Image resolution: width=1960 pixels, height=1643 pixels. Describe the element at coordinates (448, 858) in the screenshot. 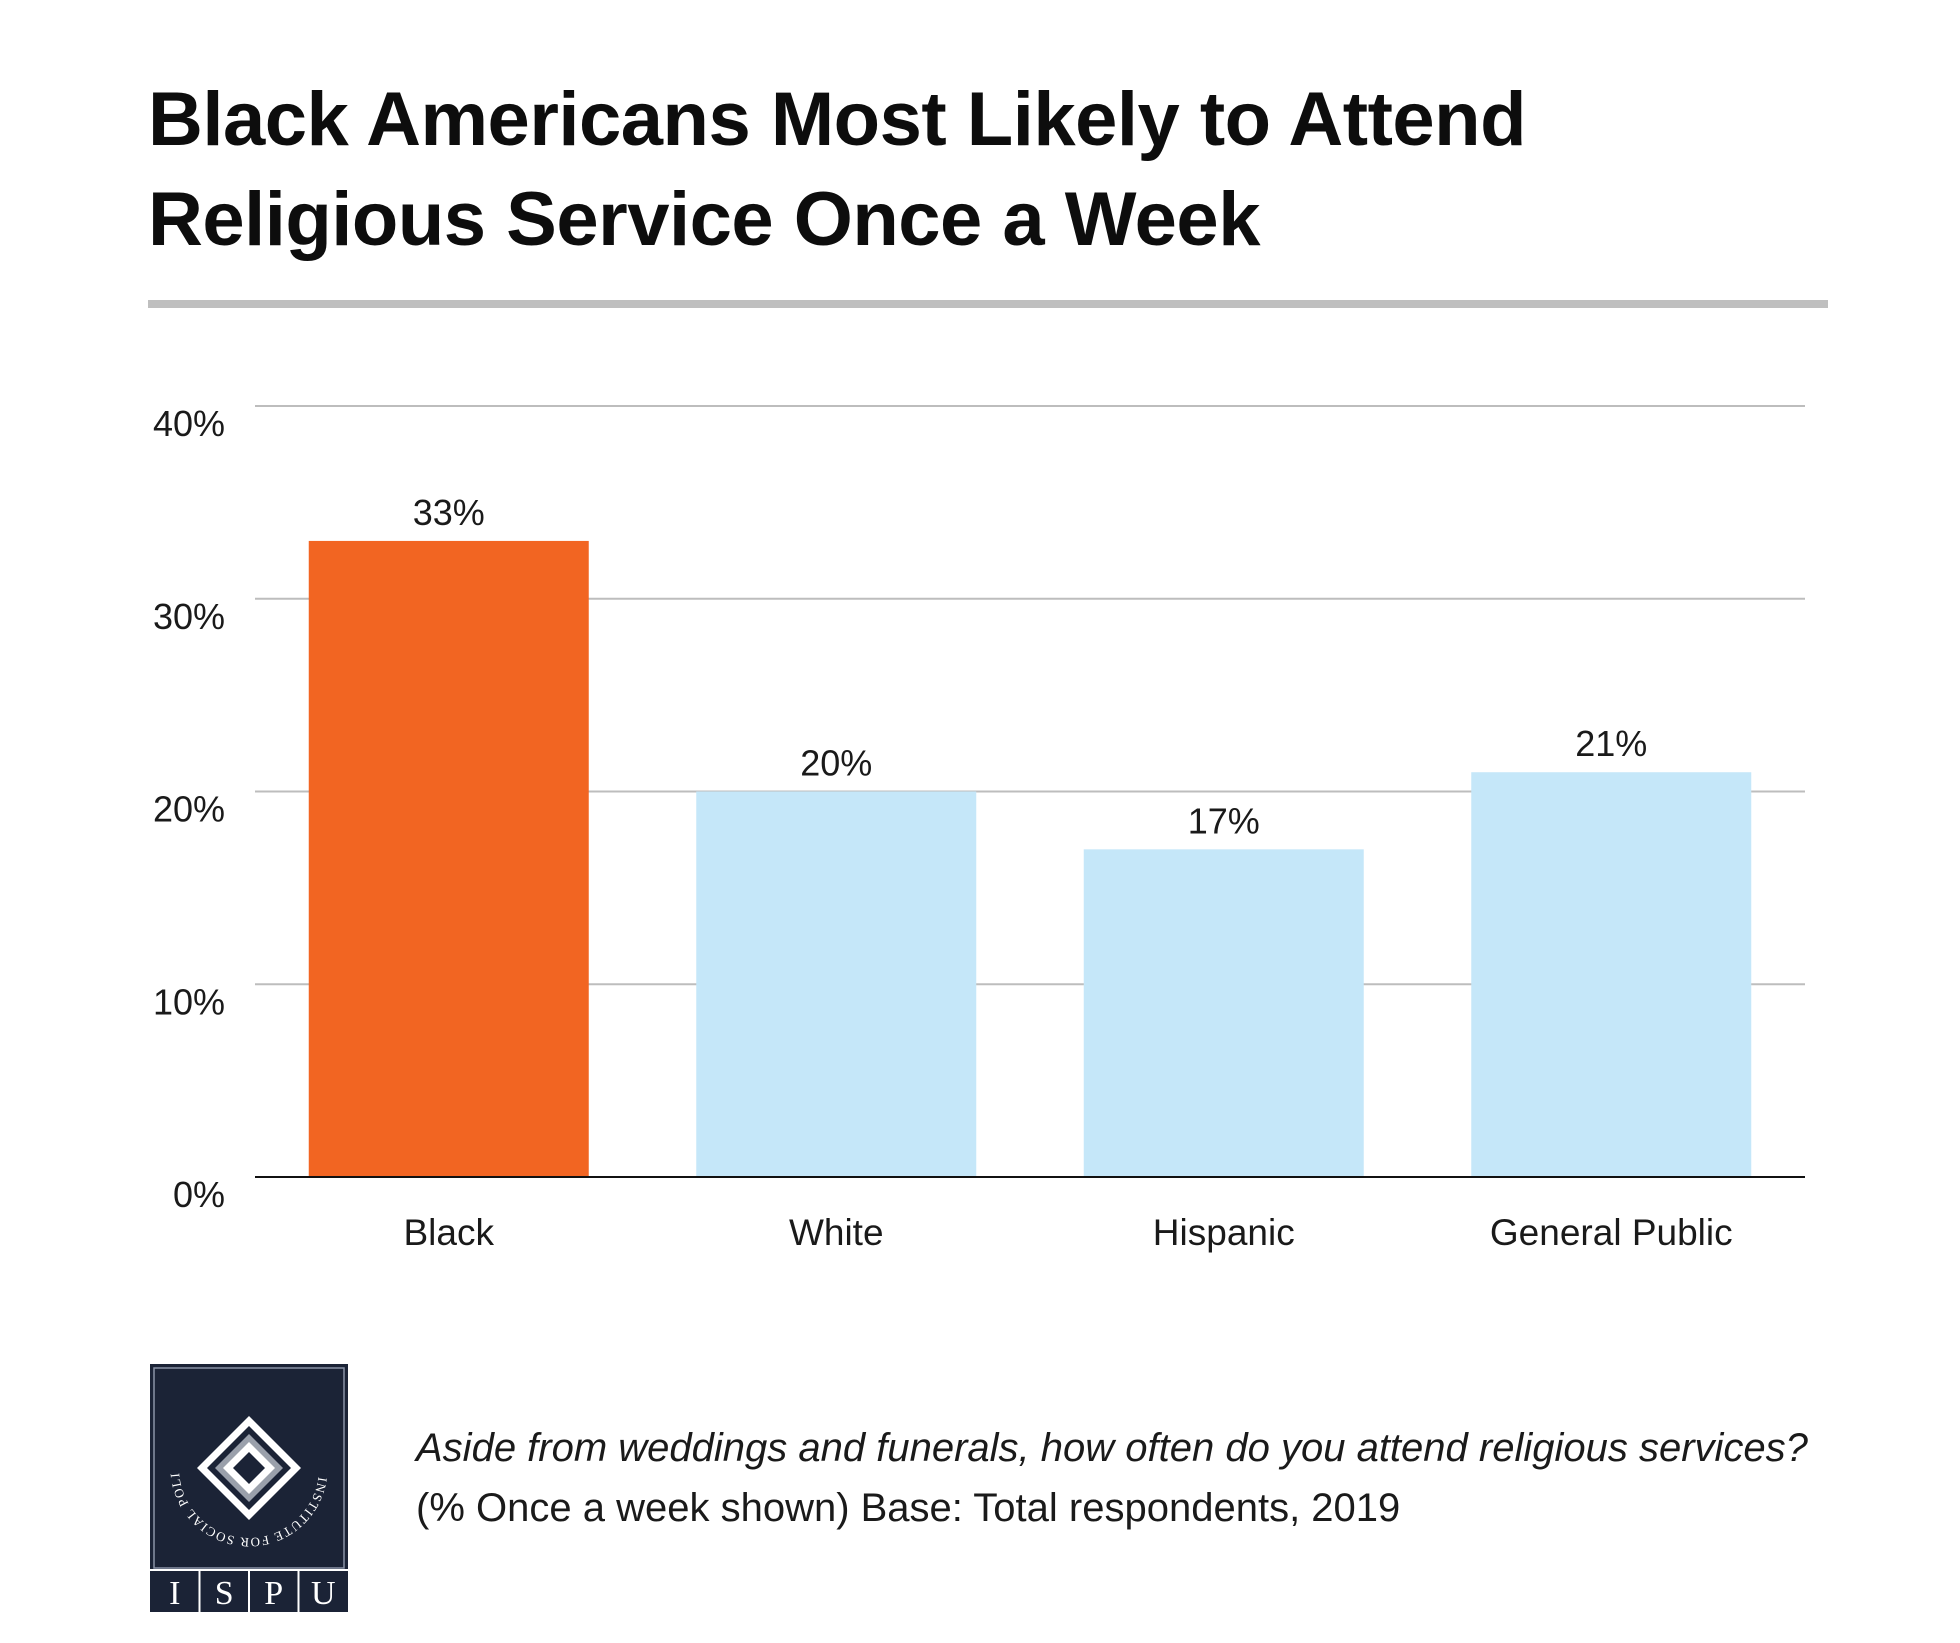

I see `bar-black` at that location.